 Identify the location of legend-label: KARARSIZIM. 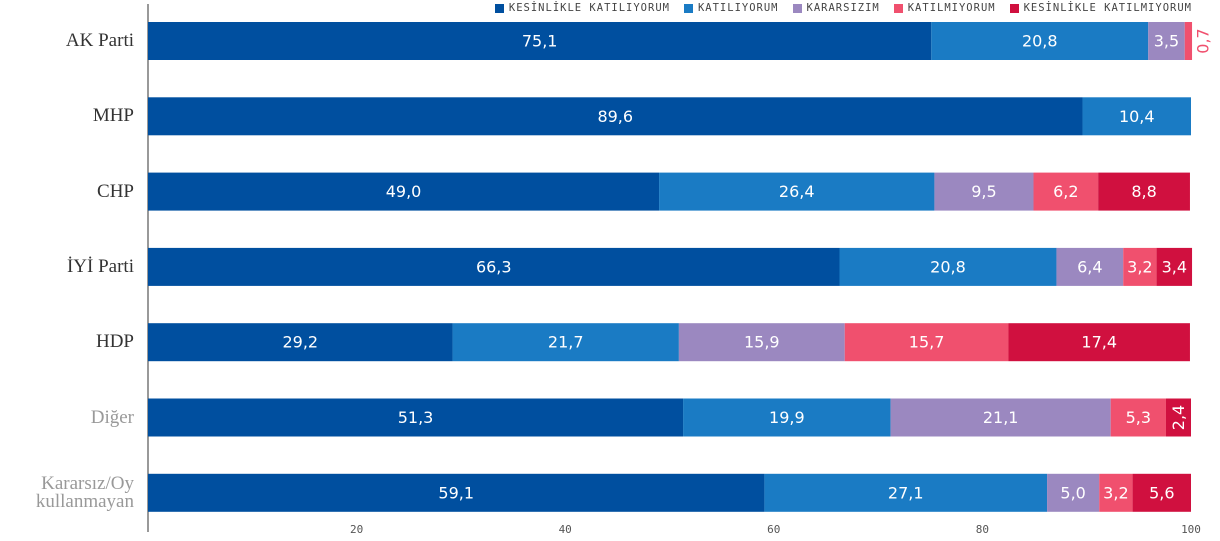
(843, 8).